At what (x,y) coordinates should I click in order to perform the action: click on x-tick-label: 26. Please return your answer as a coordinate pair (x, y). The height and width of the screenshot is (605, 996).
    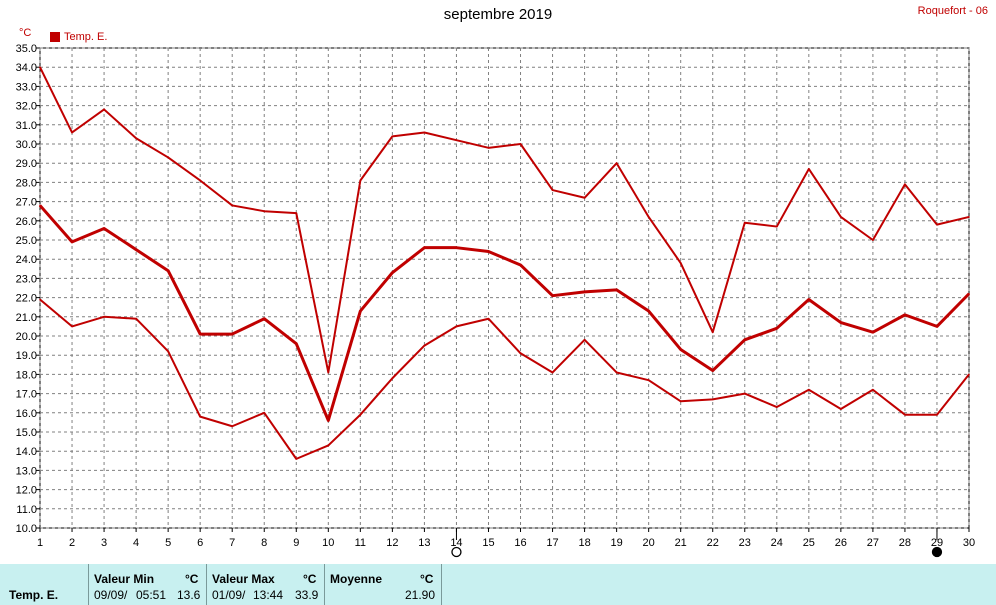
    Looking at the image, I should click on (841, 543).